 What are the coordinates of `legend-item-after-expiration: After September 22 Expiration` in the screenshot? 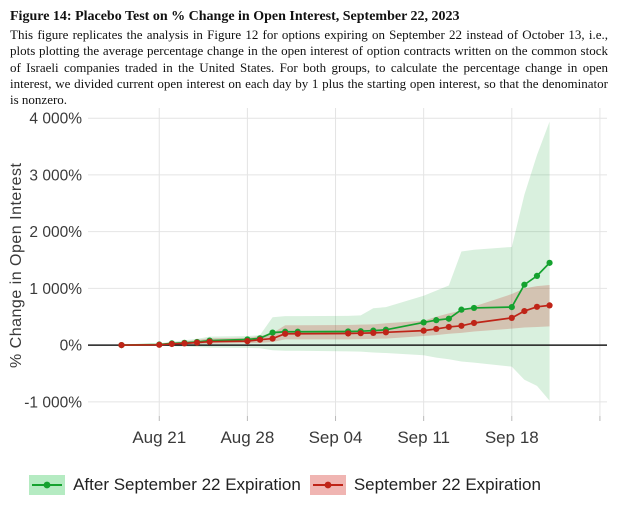 It's located at (165, 485).